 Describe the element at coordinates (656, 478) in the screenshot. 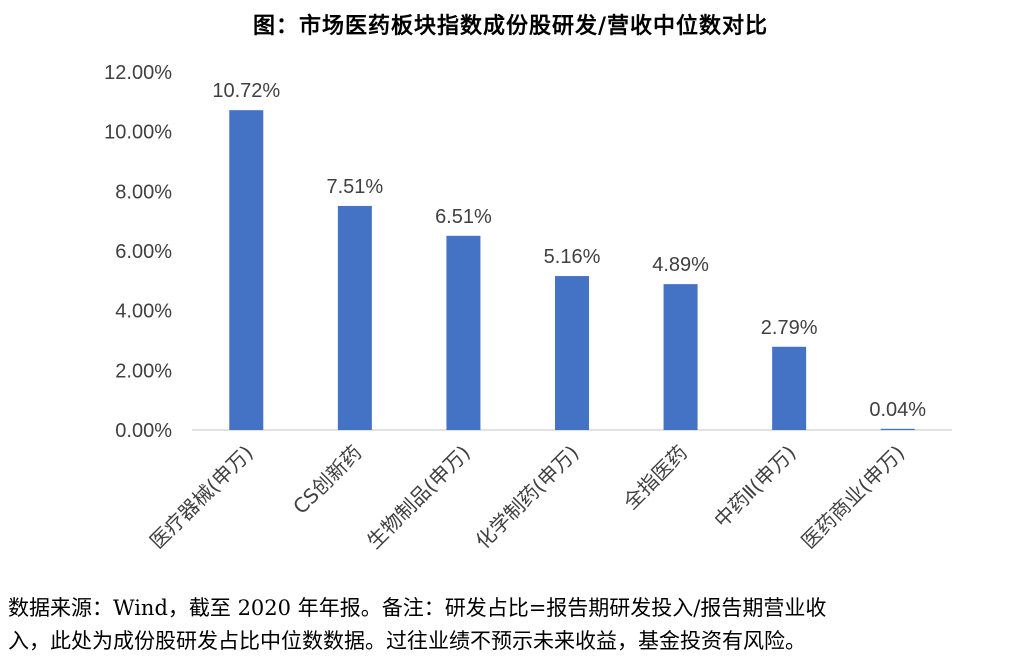

I see `x-tick-label: 全指医药` at that location.